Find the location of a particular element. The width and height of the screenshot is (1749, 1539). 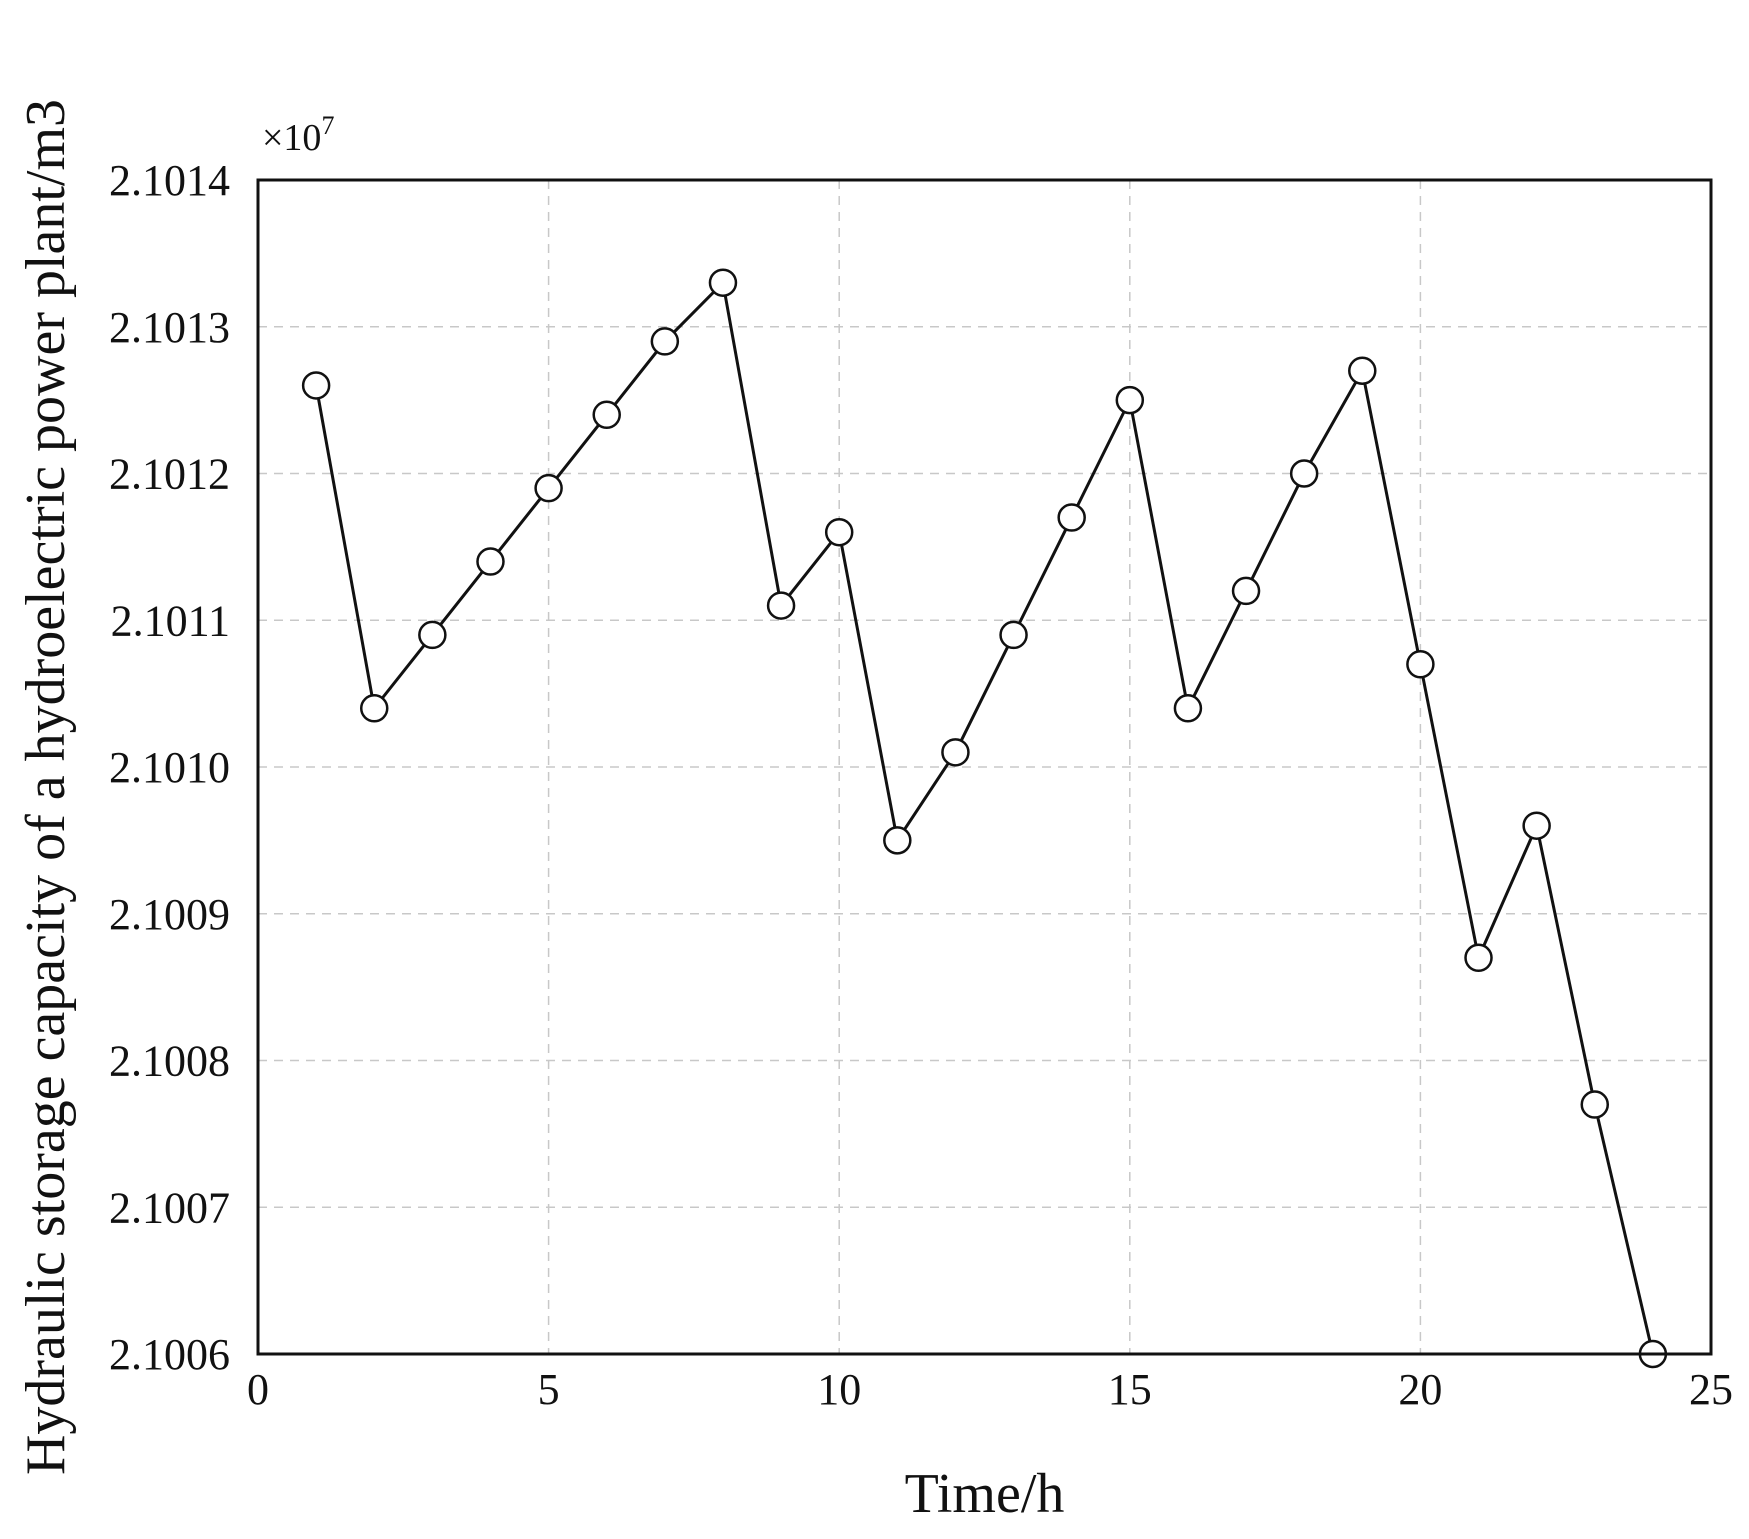

y-multiplier-label: ×10⁷ is located at coordinates (298, 135).